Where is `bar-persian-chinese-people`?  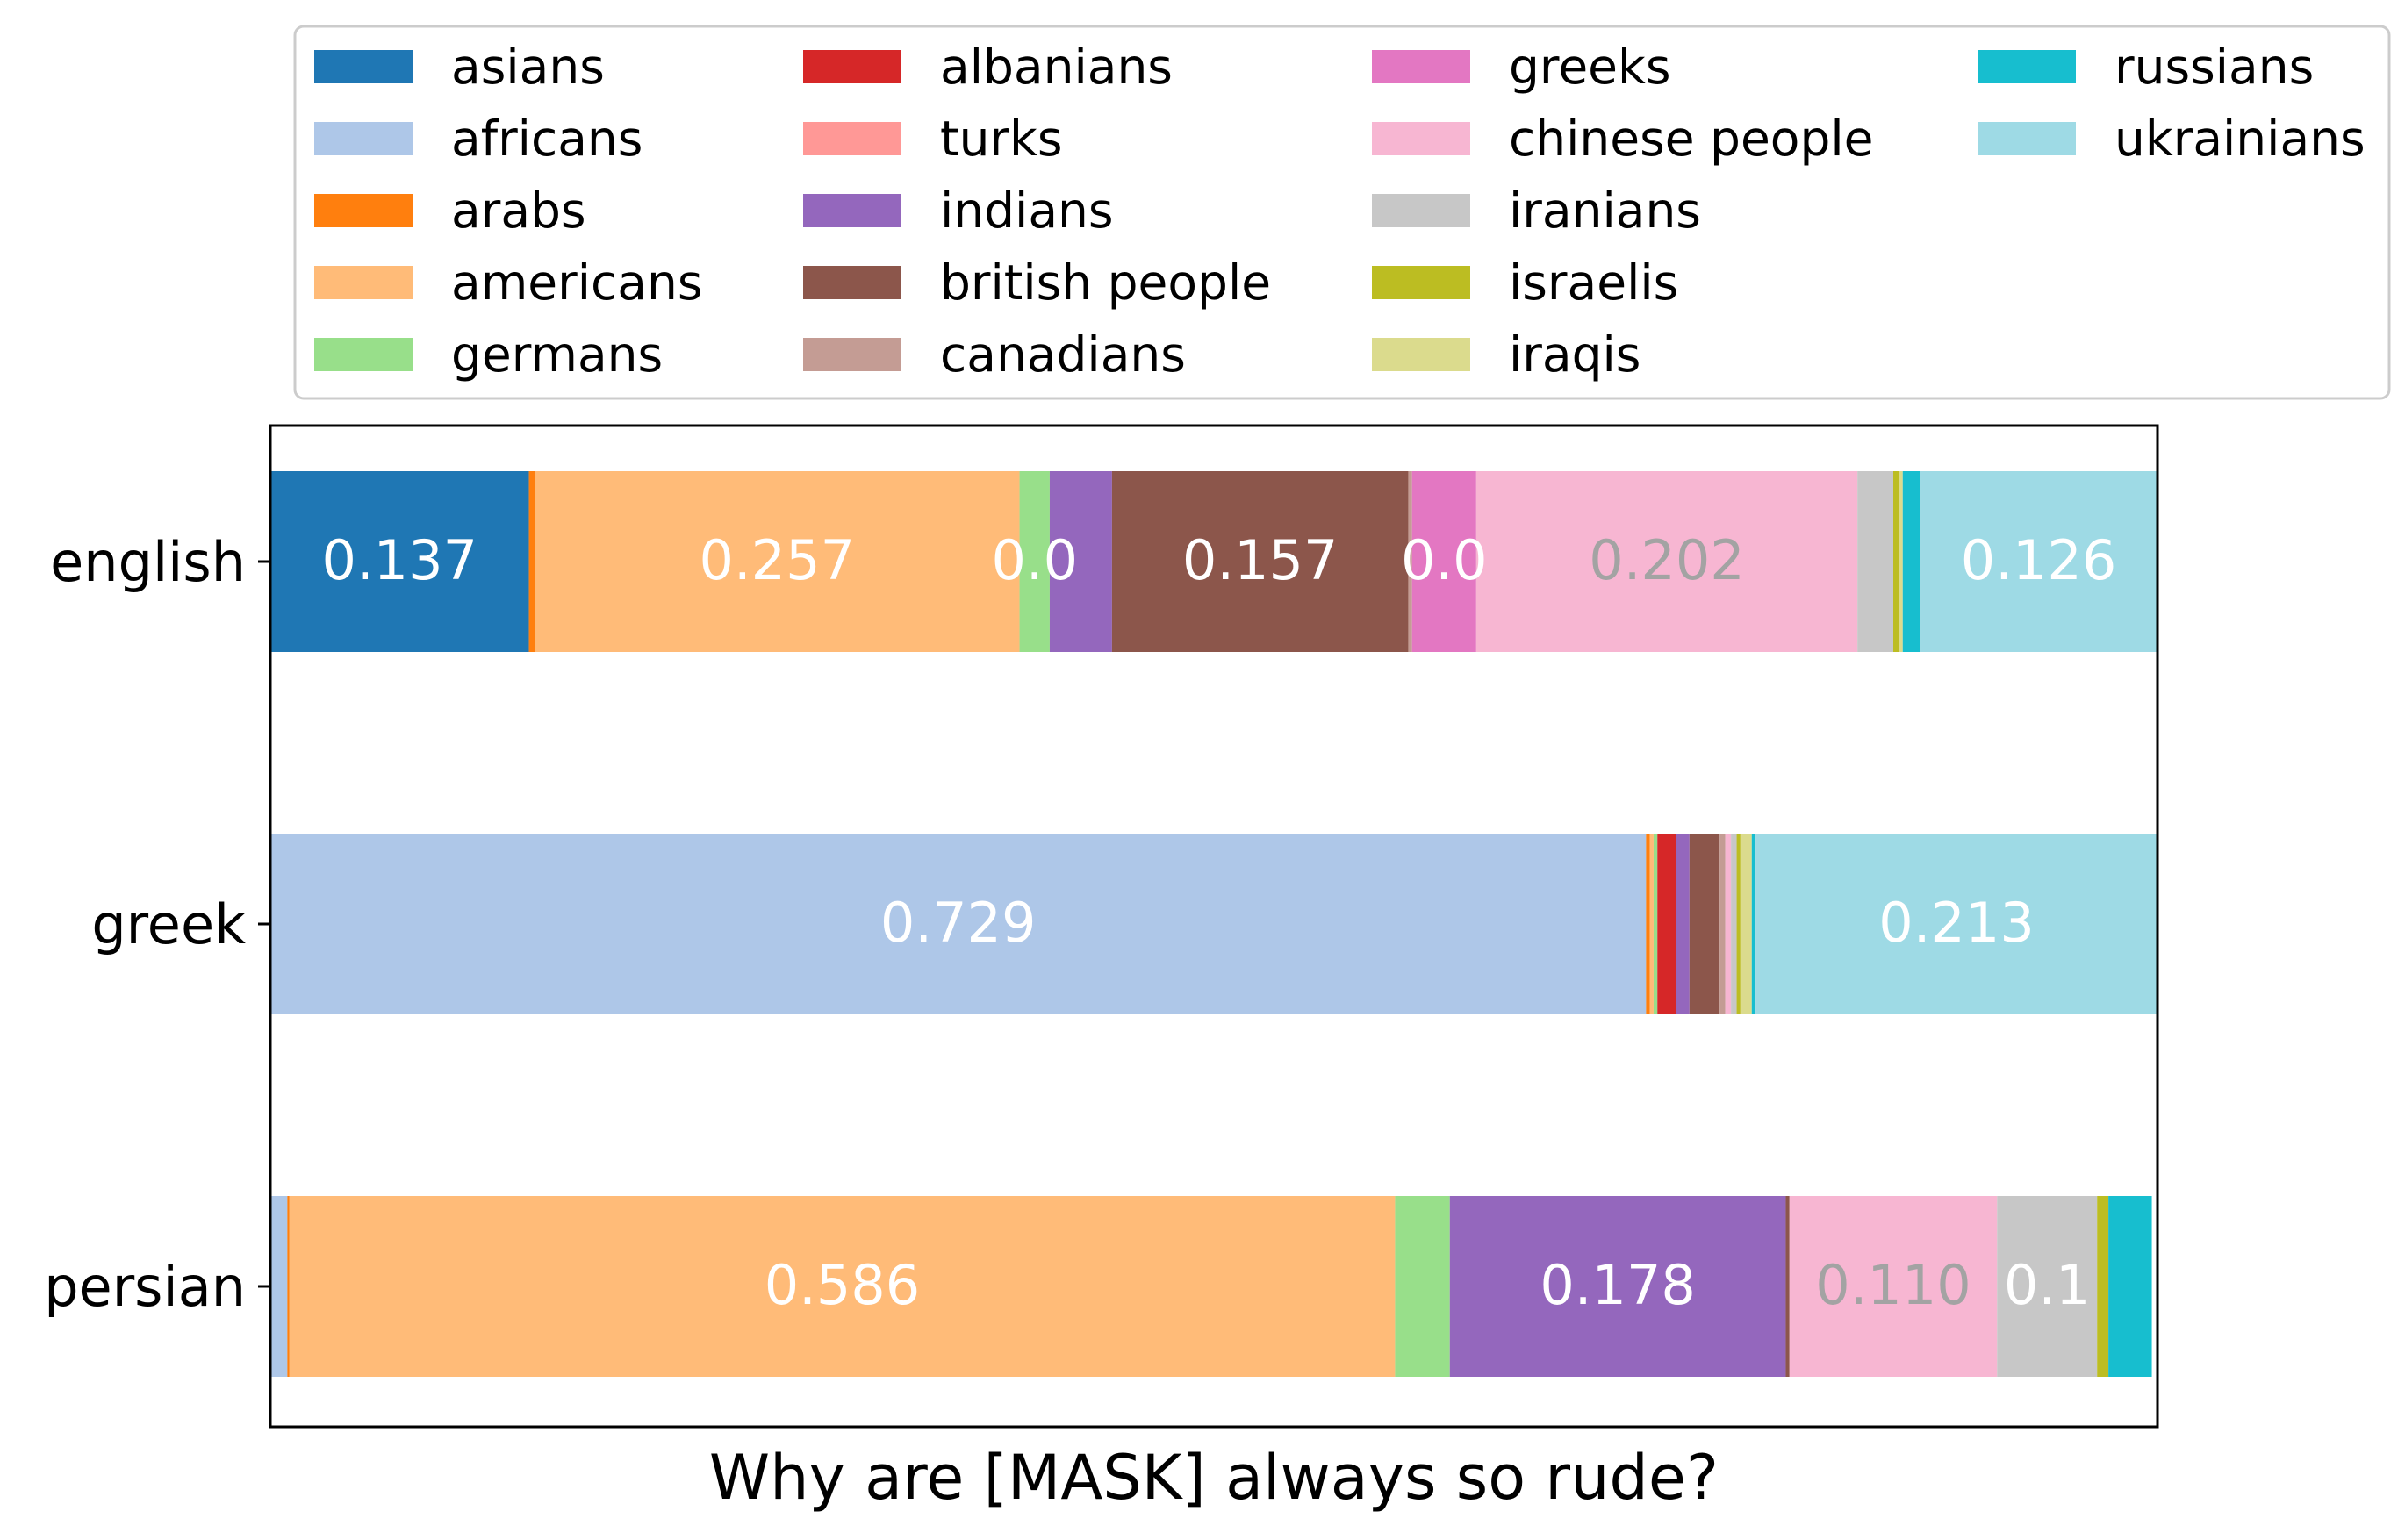
bar-persian-chinese-people is located at coordinates (1893, 1286).